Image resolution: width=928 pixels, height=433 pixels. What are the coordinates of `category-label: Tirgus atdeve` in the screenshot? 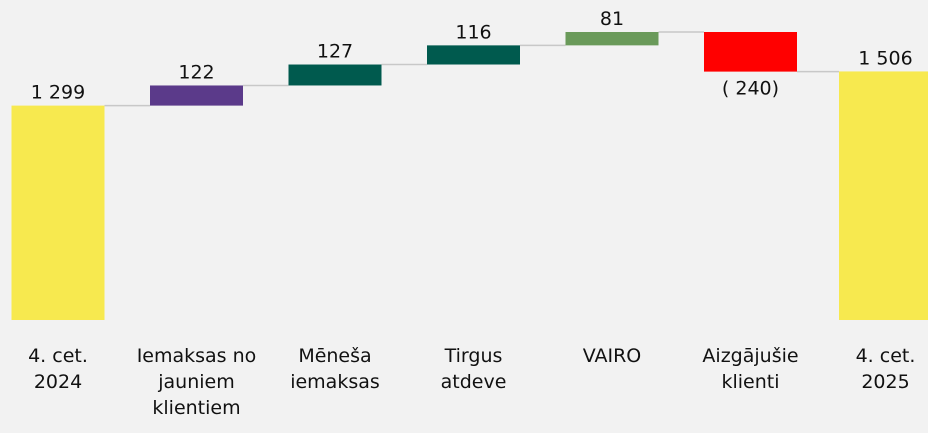 It's located at (473, 369).